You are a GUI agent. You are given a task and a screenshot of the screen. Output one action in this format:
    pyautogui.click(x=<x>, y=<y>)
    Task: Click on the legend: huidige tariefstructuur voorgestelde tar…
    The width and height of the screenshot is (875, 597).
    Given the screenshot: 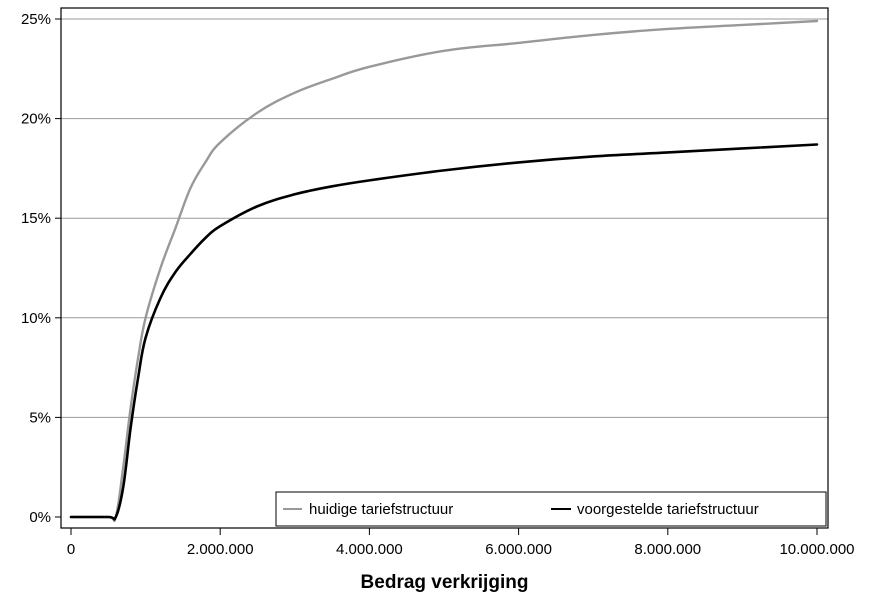 What is the action you would take?
    pyautogui.click(x=551, y=509)
    